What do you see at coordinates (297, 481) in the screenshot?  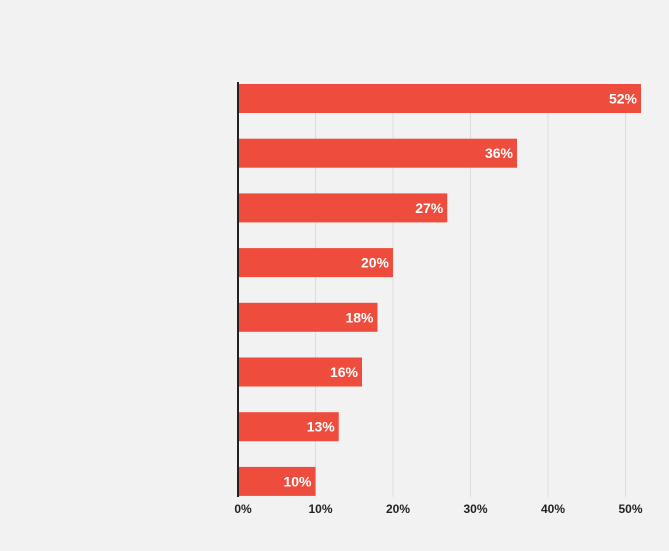 I see `bar-value-label: 10%` at bounding box center [297, 481].